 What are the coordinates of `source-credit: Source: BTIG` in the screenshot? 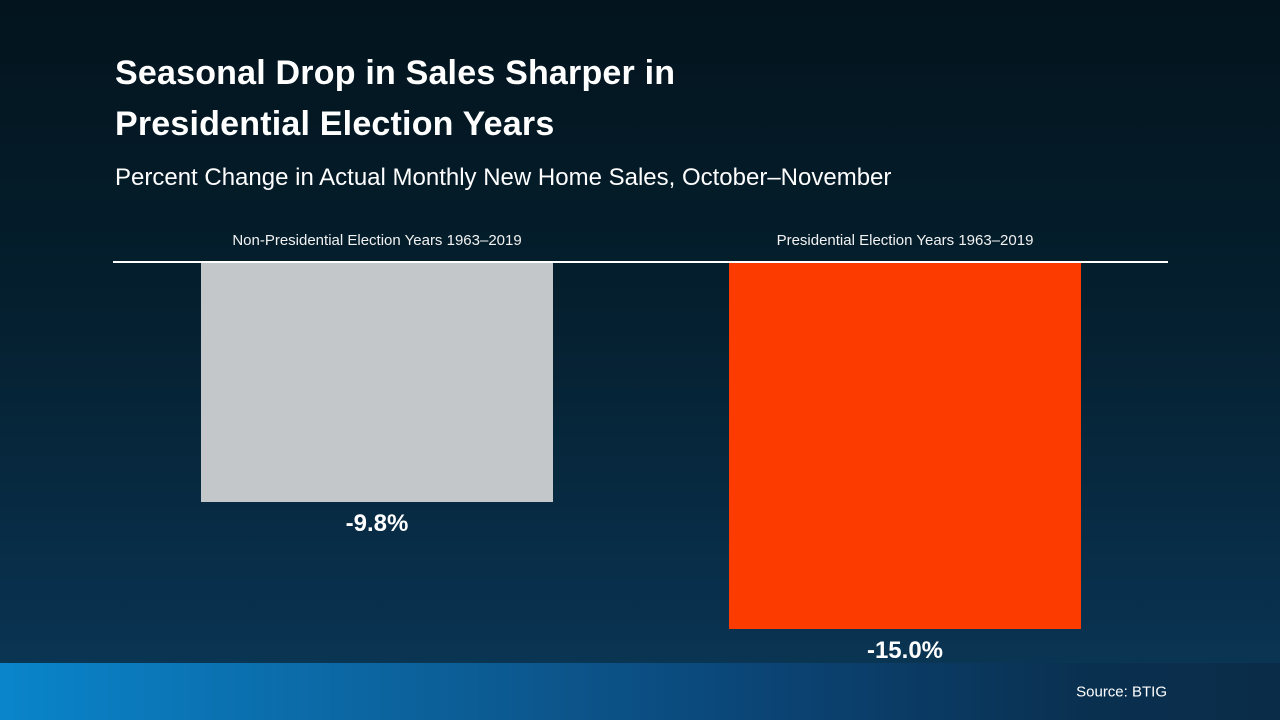 It's located at (1121, 691).